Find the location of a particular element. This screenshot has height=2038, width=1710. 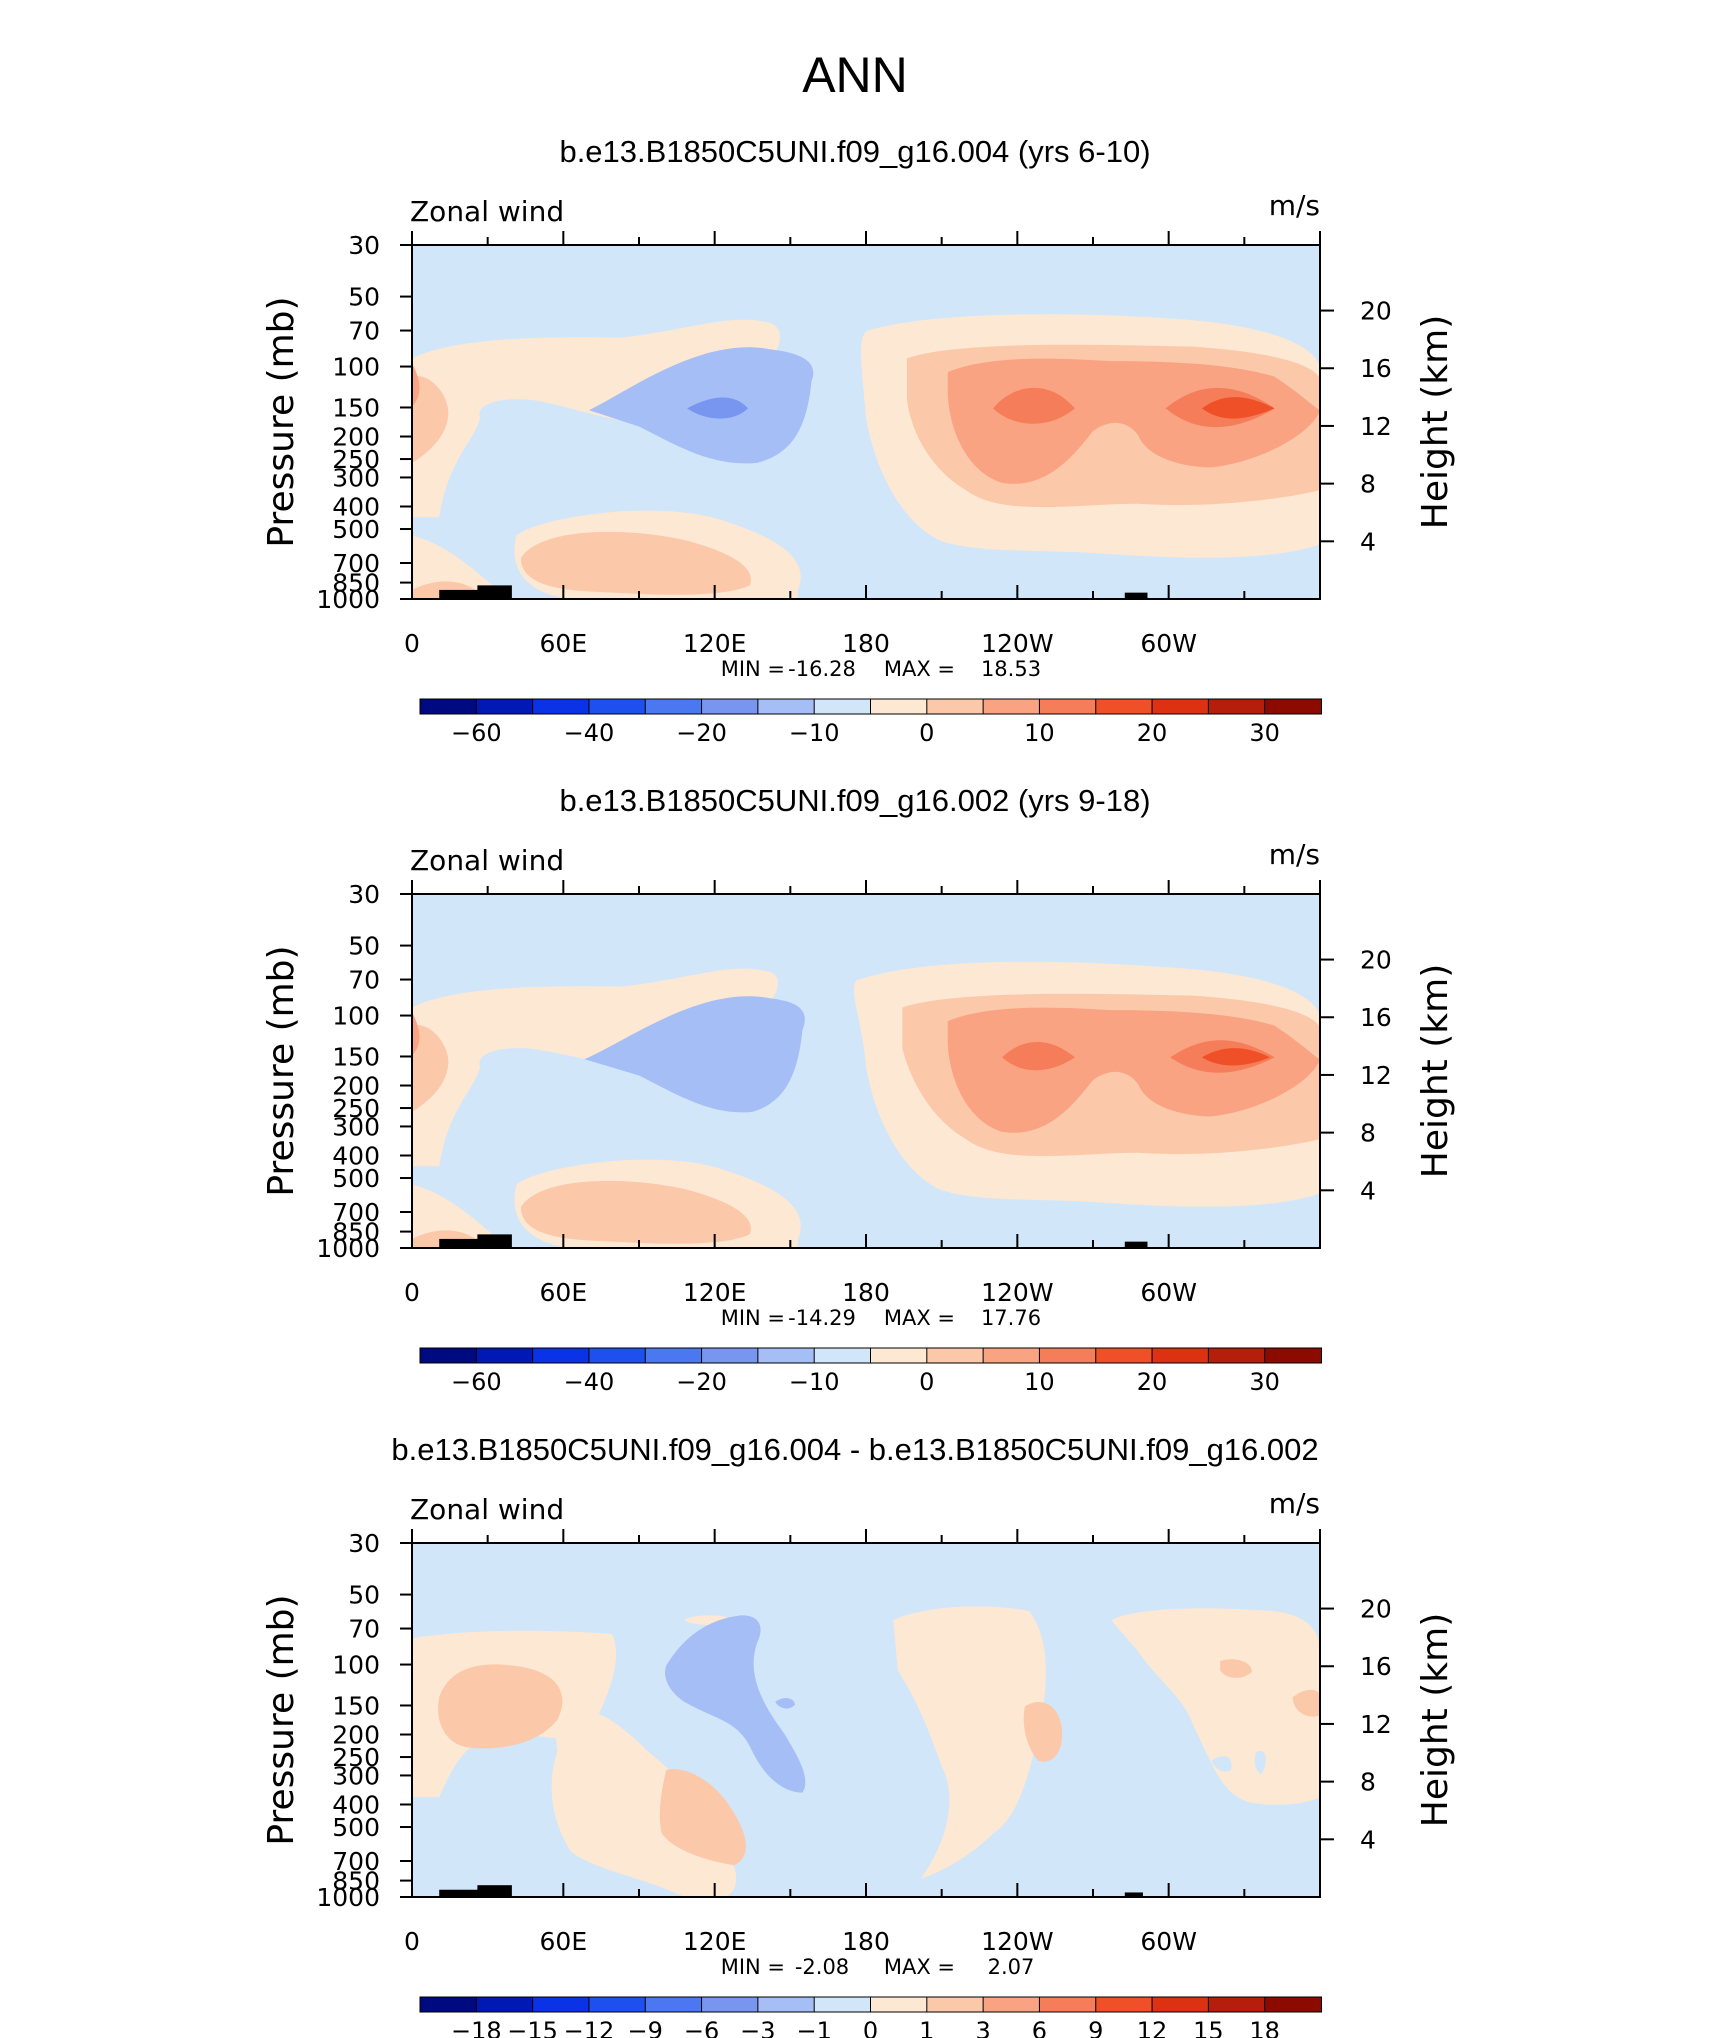

y-tick-label: 150 is located at coordinates (356, 407).